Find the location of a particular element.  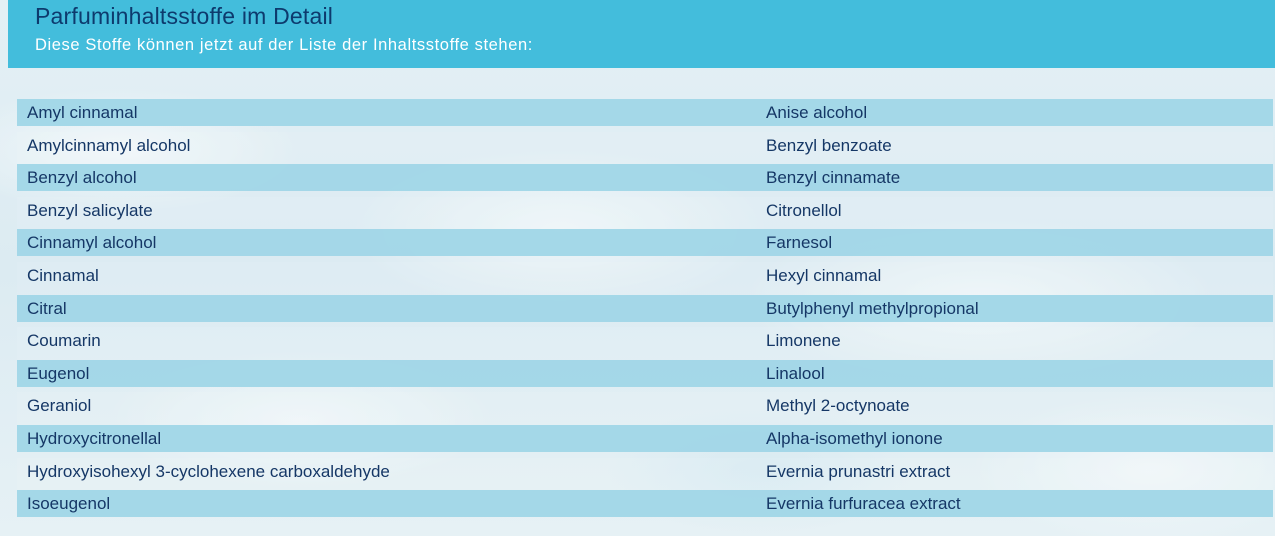

ingredient-left: Coumarin is located at coordinates (64, 341).